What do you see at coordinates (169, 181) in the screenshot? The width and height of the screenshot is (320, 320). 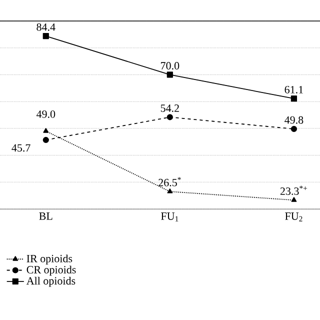 I see `data-label: 26.5$^{*}$` at bounding box center [169, 181].